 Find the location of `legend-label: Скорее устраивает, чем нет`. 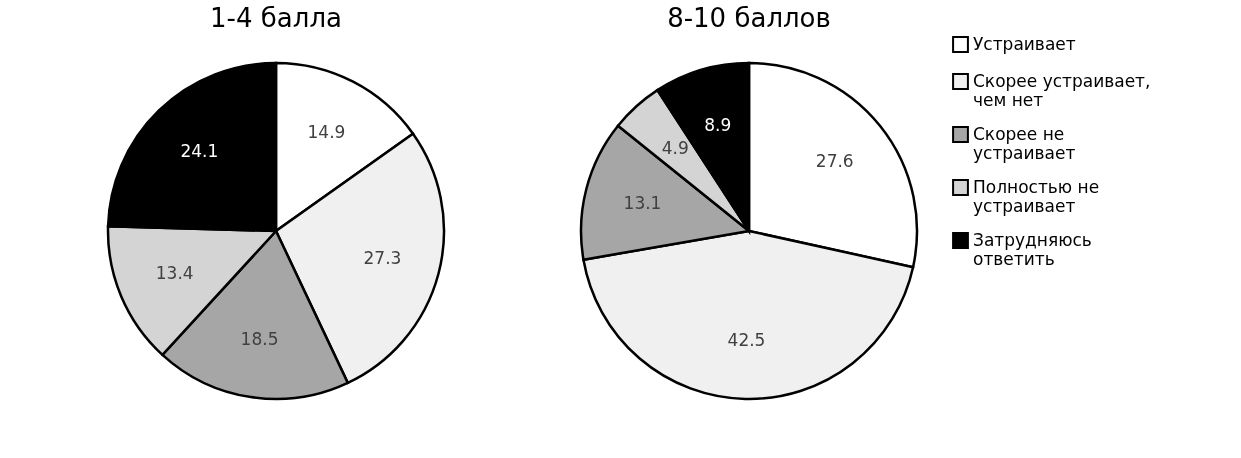

legend-label: Скорее устраивает, чем нет is located at coordinates (1062, 90).